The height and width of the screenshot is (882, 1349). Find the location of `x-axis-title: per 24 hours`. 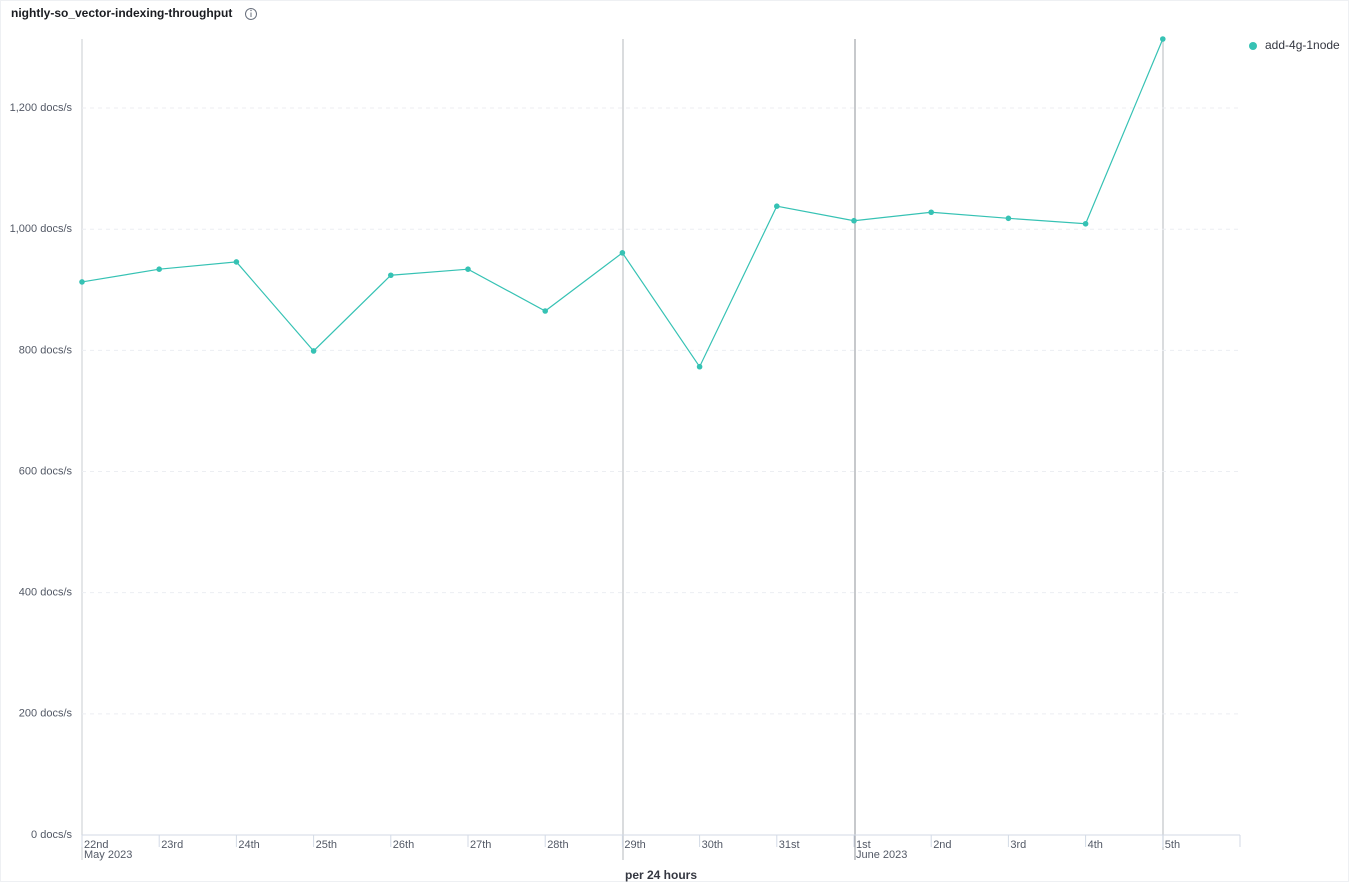

x-axis-title: per 24 hours is located at coordinates (661, 875).